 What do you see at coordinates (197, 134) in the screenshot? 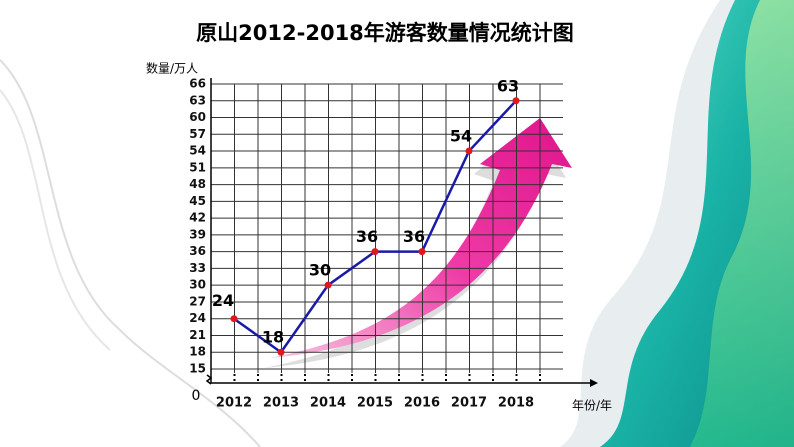
I see `y-tick-label: 57` at bounding box center [197, 134].